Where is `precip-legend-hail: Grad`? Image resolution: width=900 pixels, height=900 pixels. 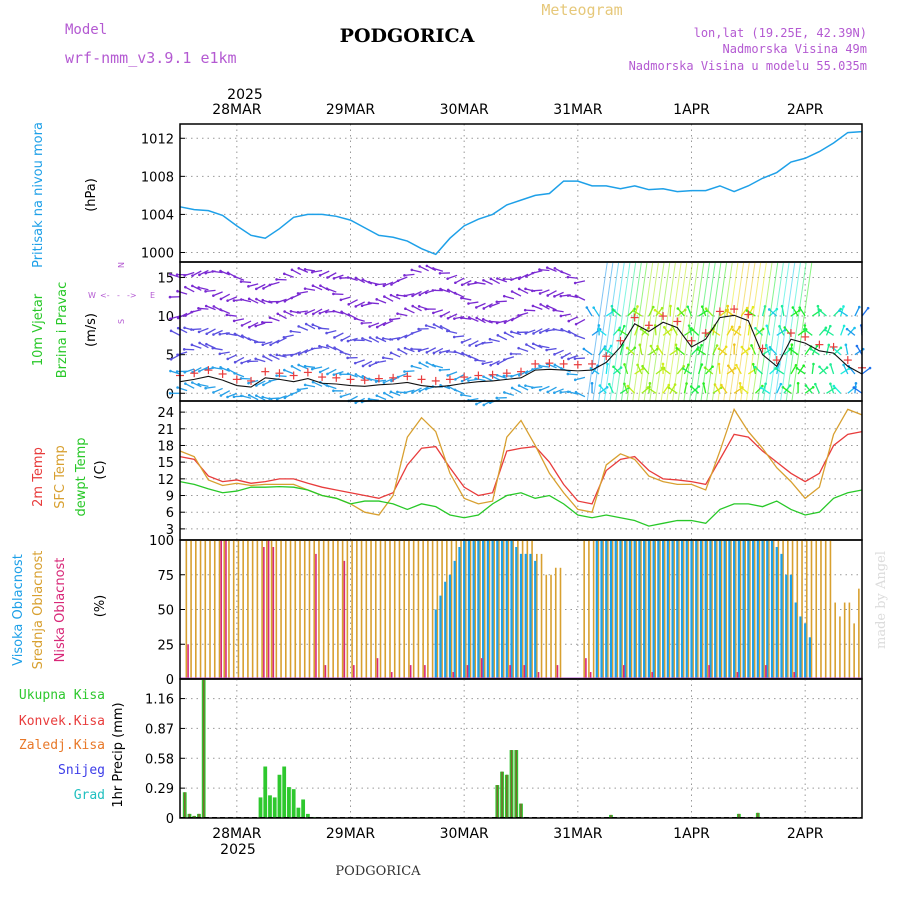
precip-legend-hail: Grad is located at coordinates (89, 795).